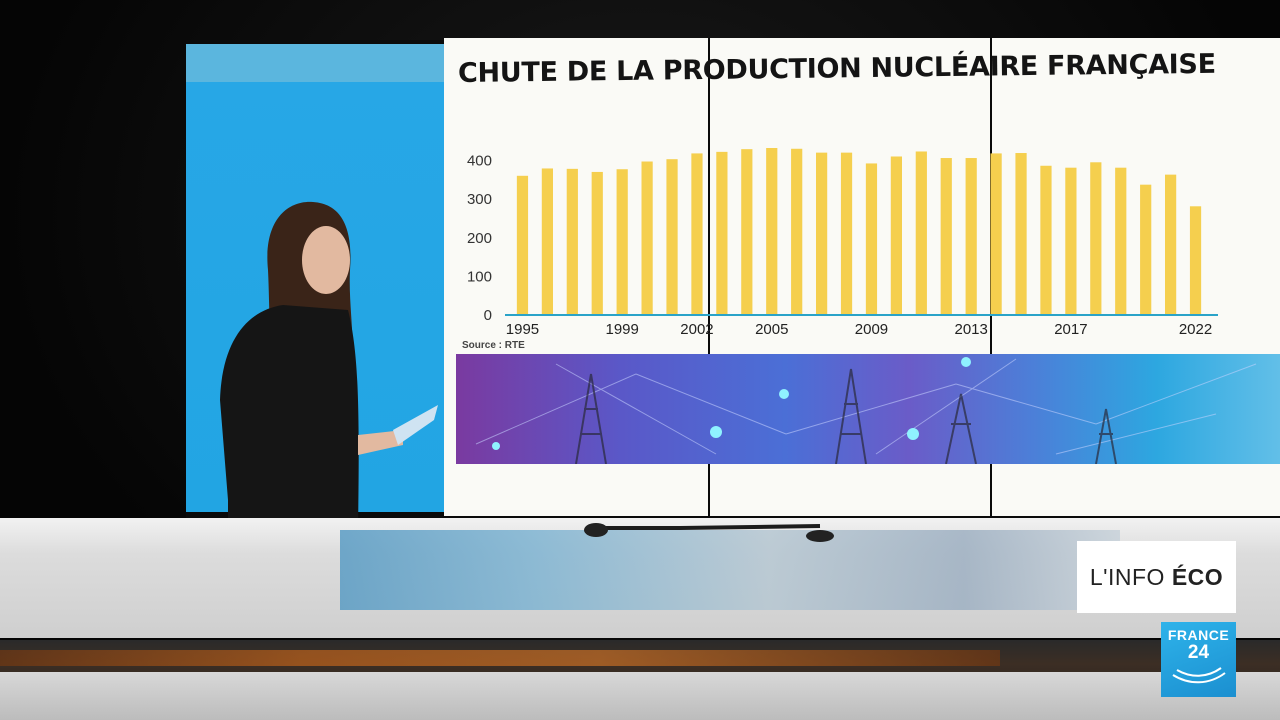 The image size is (1280, 720). I want to click on france24-logo: FRANCE 24, so click(1198, 659).